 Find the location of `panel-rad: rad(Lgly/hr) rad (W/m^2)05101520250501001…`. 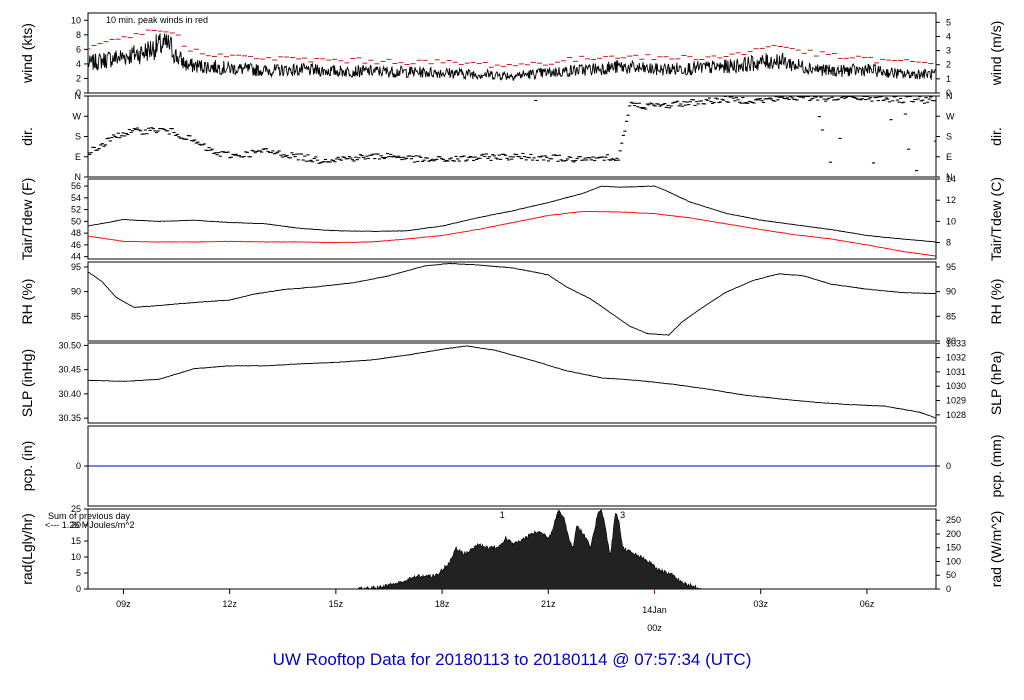

panel-rad: rad(Lgly/hr) rad (W/m^2)05101520250501001… is located at coordinates (511, 549).